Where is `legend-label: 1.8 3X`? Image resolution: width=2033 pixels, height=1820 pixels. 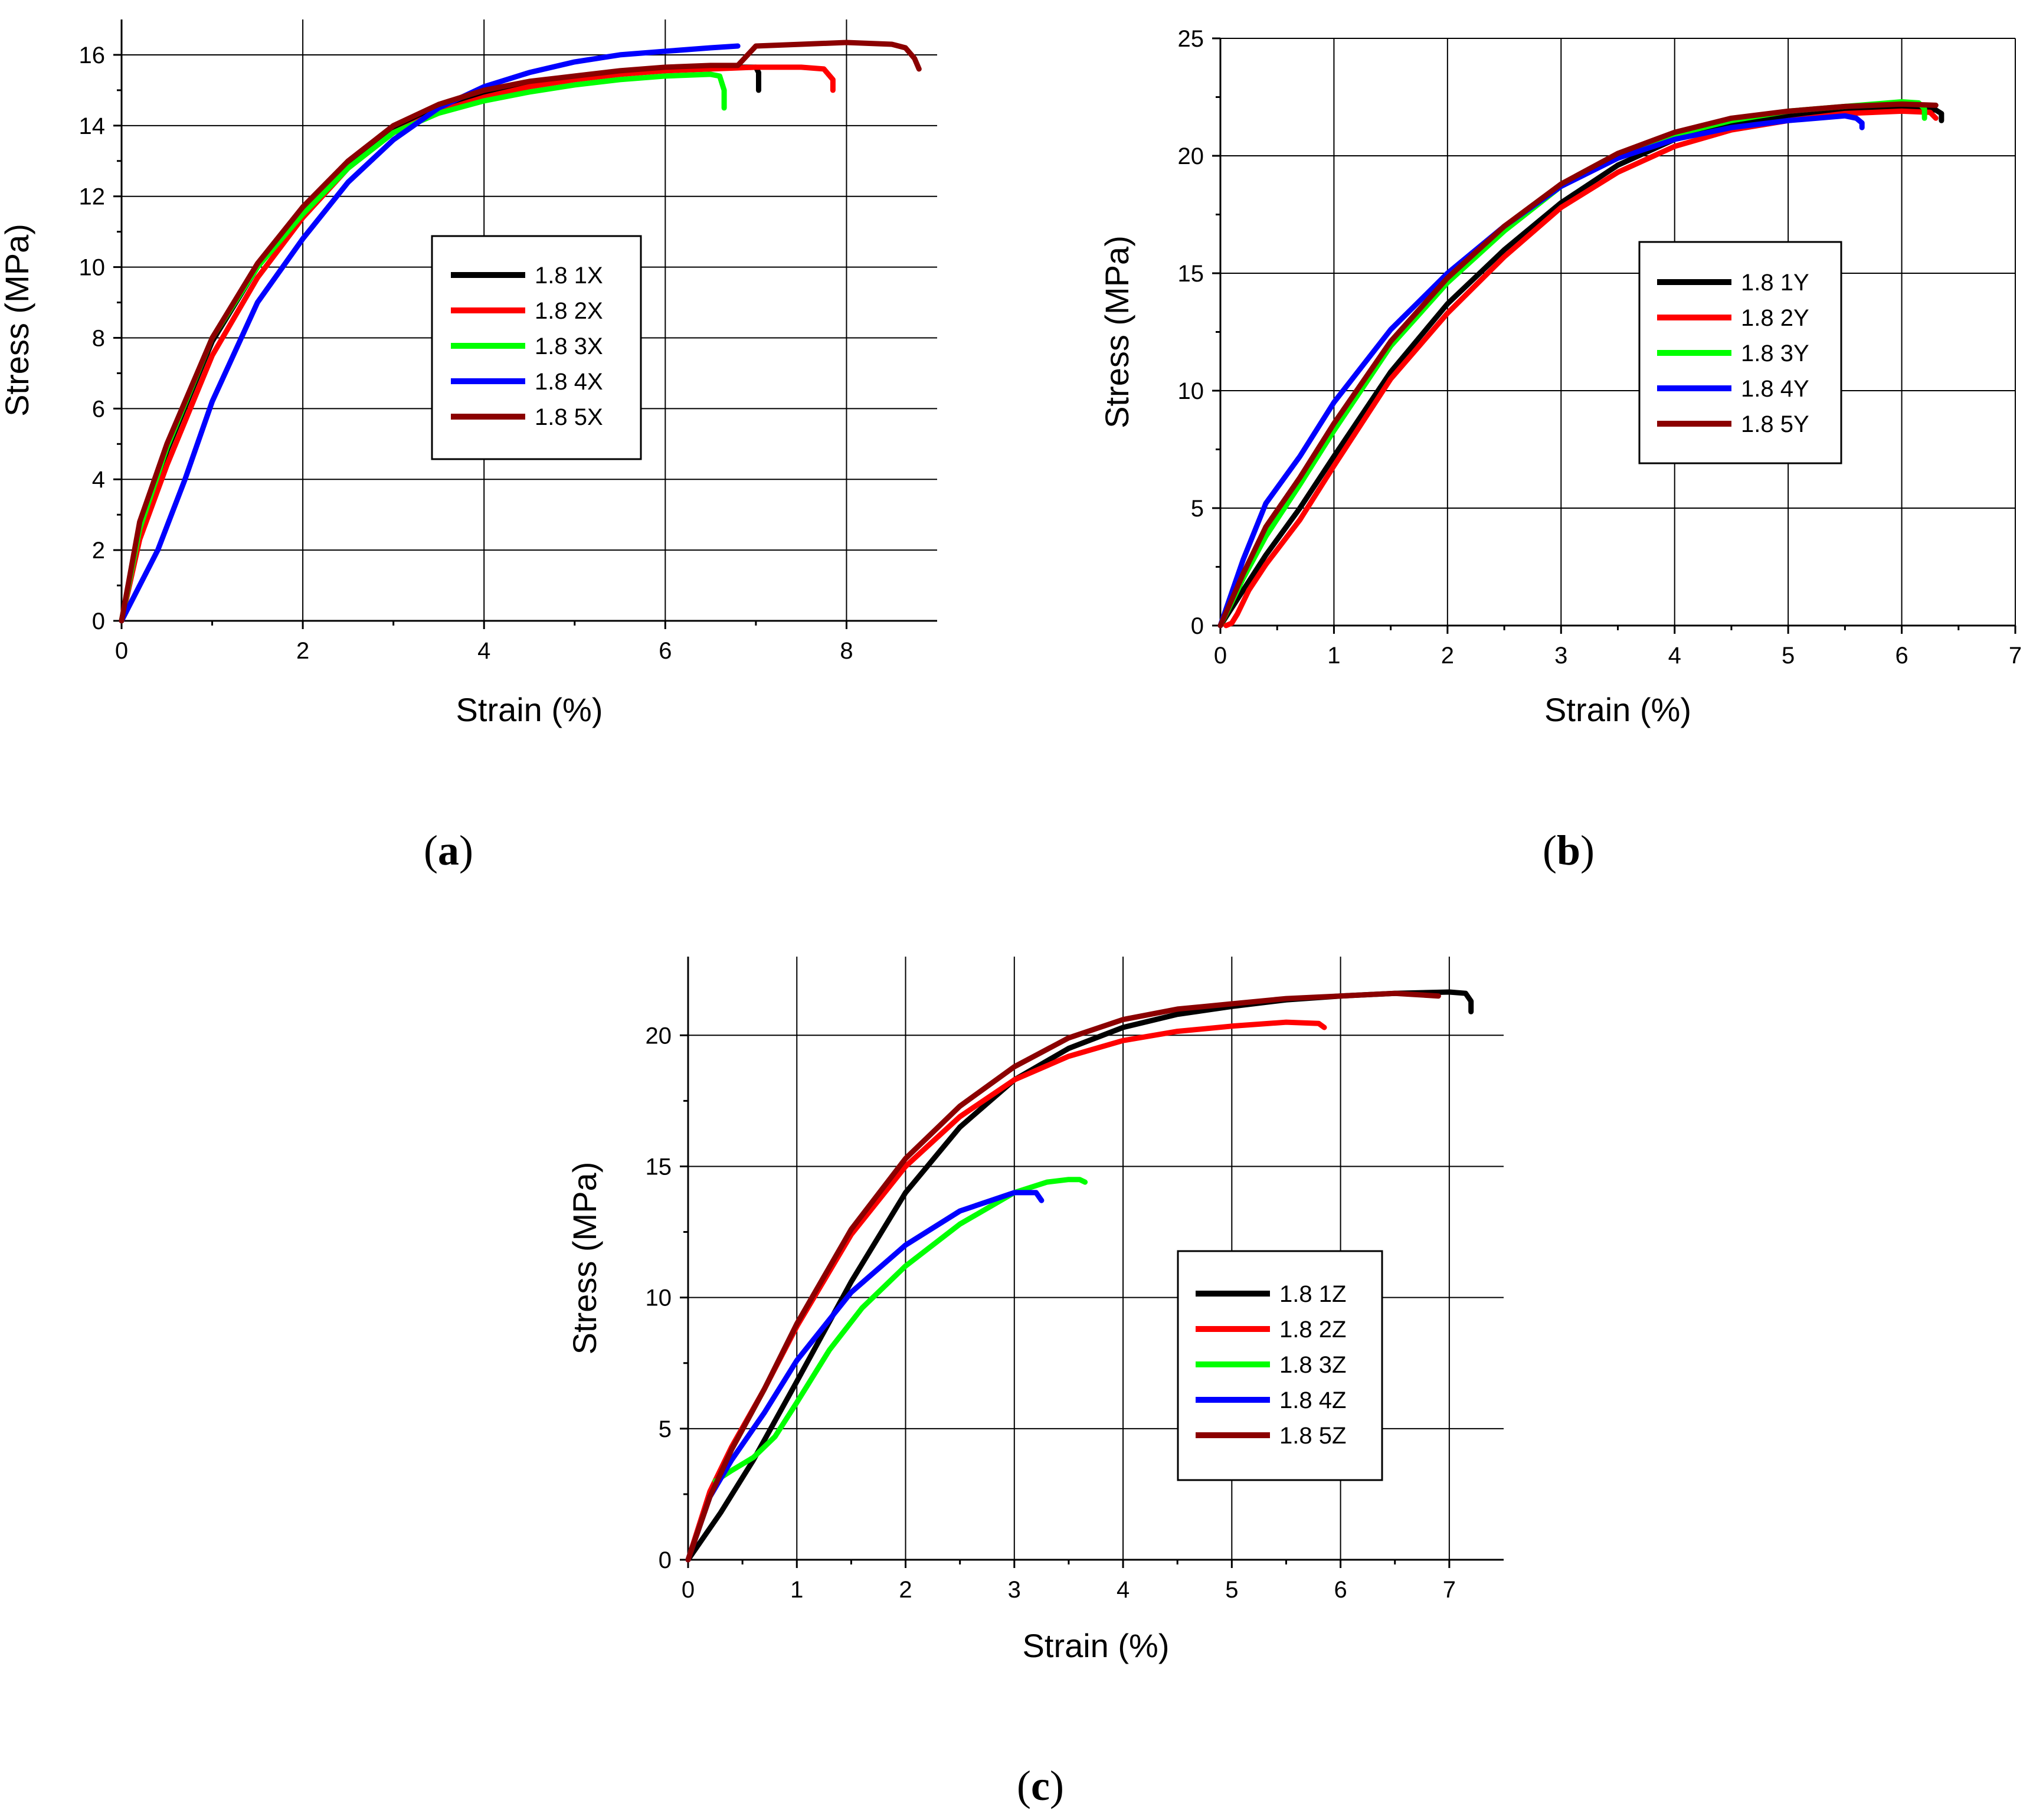
legend-label: 1.8 3X is located at coordinates (569, 346).